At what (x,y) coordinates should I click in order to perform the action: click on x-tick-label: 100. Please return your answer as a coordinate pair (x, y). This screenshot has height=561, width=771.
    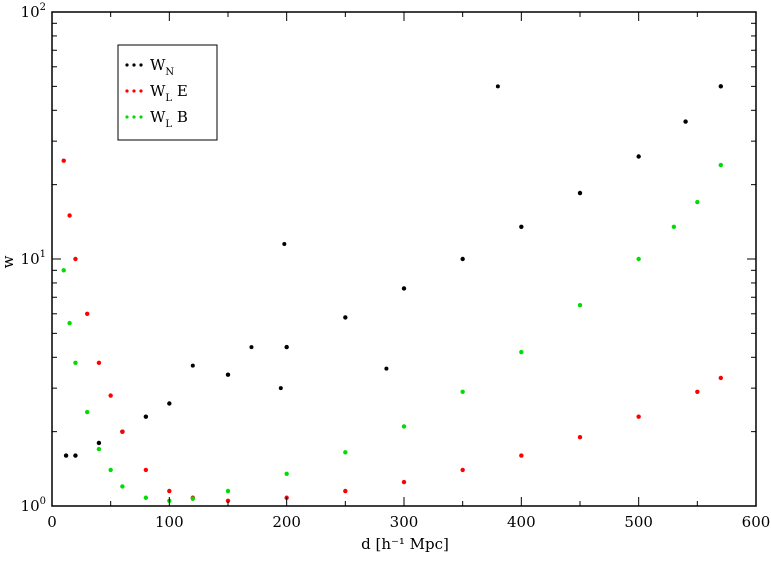
    Looking at the image, I should click on (169, 522).